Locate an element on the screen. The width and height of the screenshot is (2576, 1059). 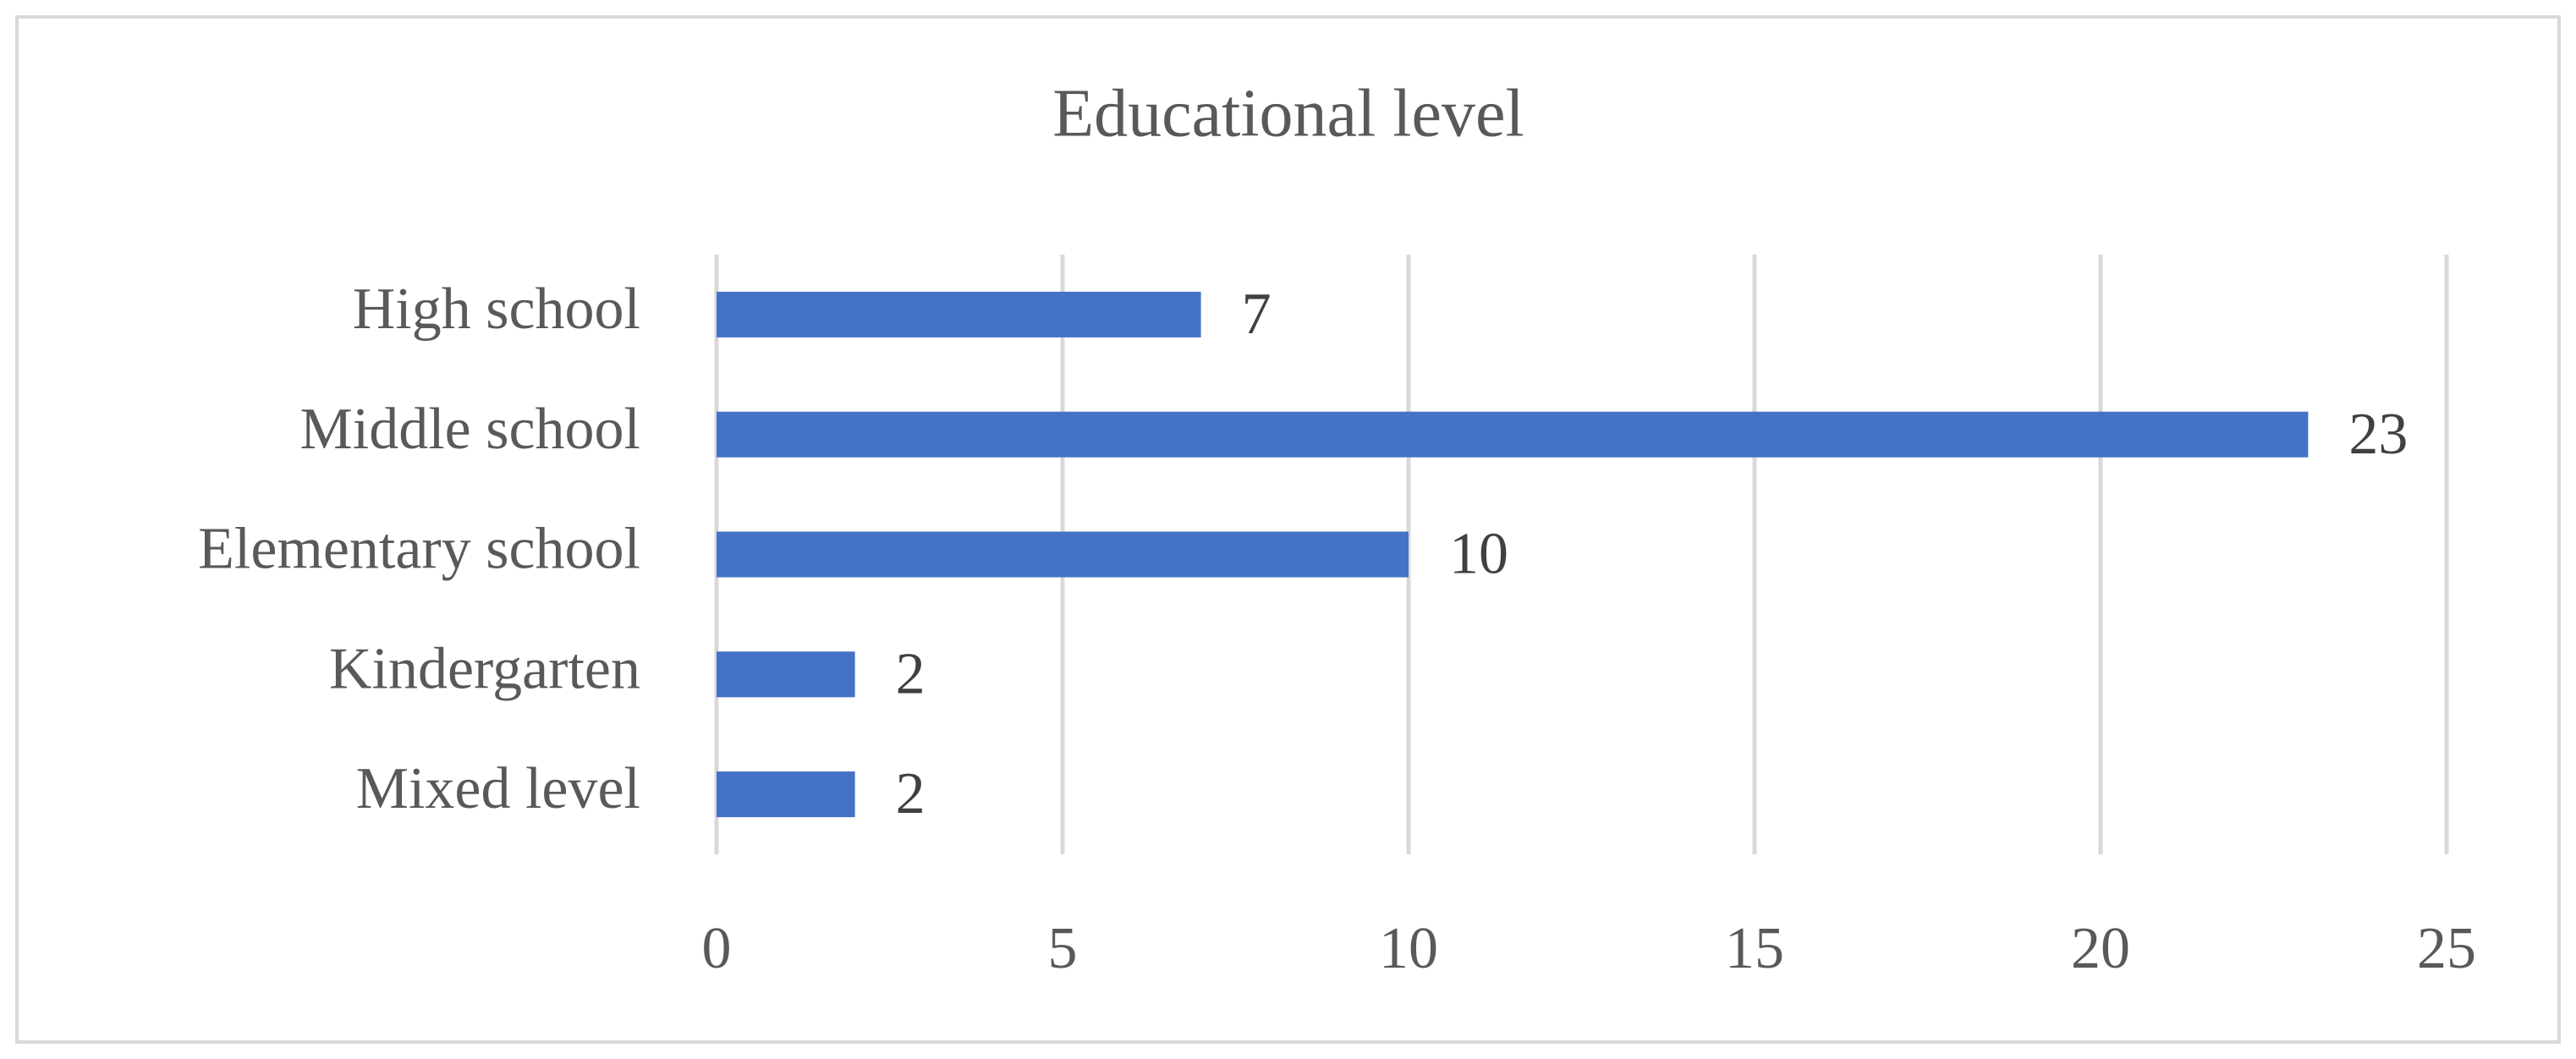
y-tick-label: Elementary school is located at coordinates (419, 550).